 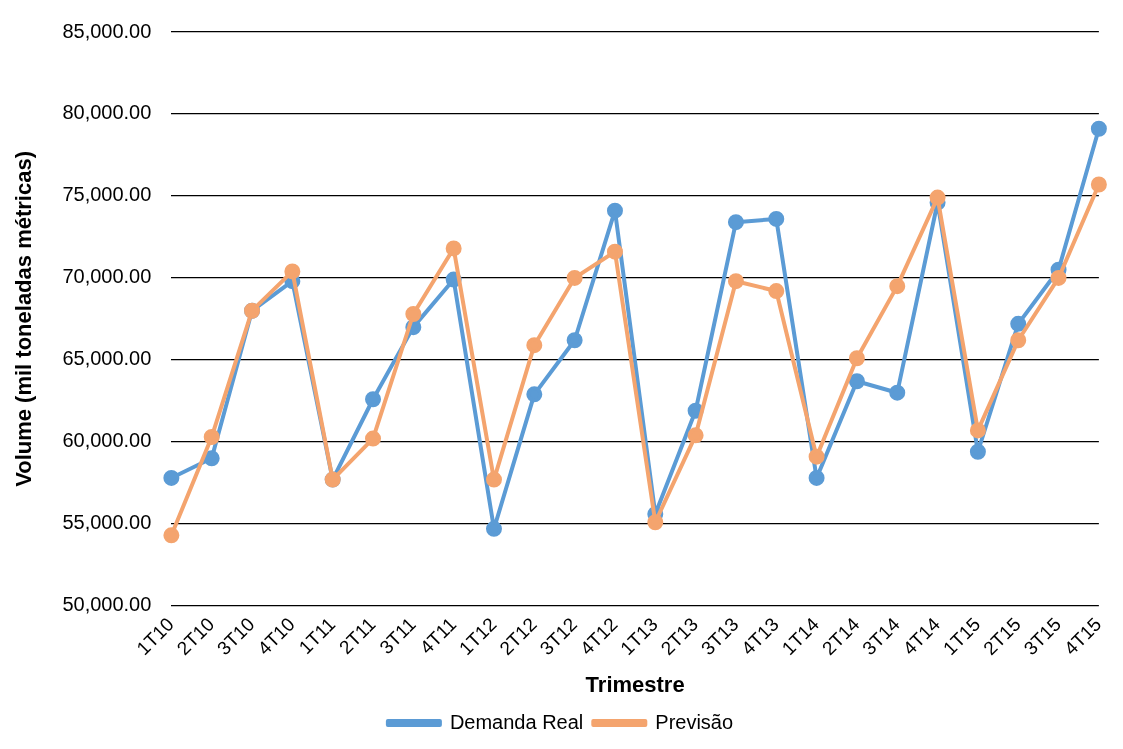 What do you see at coordinates (107, 440) in the screenshot?
I see `y-tick-label: 60,000.00` at bounding box center [107, 440].